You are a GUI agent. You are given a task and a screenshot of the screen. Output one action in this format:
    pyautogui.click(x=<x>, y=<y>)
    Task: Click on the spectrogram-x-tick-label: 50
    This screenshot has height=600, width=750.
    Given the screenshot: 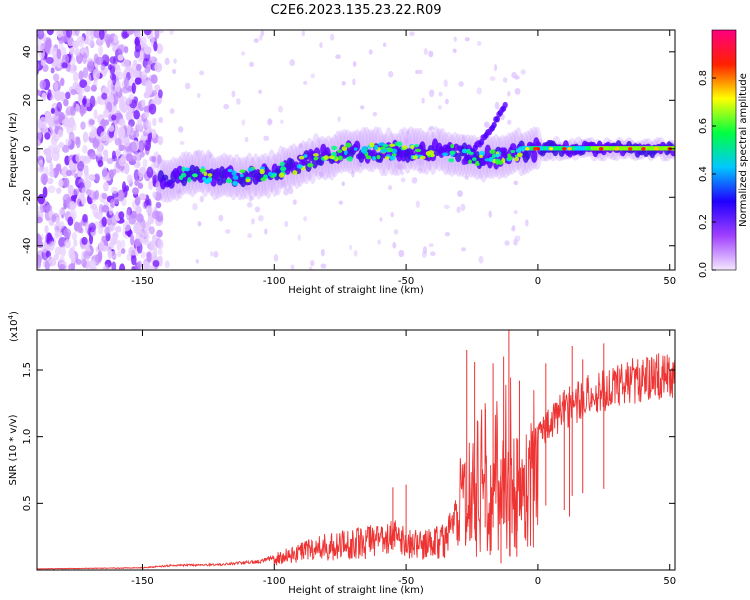 What is the action you would take?
    pyautogui.click(x=669, y=281)
    